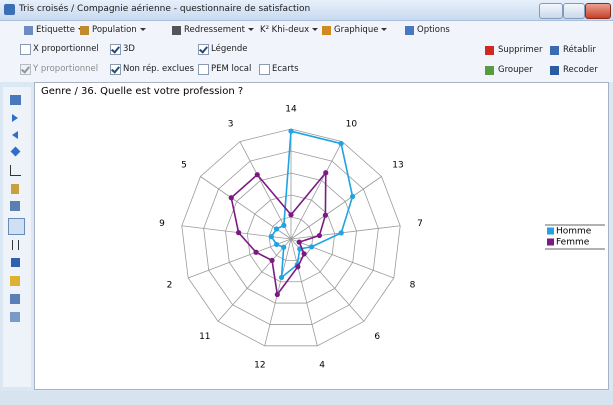  I want to click on legend-box, so click(575, 237).